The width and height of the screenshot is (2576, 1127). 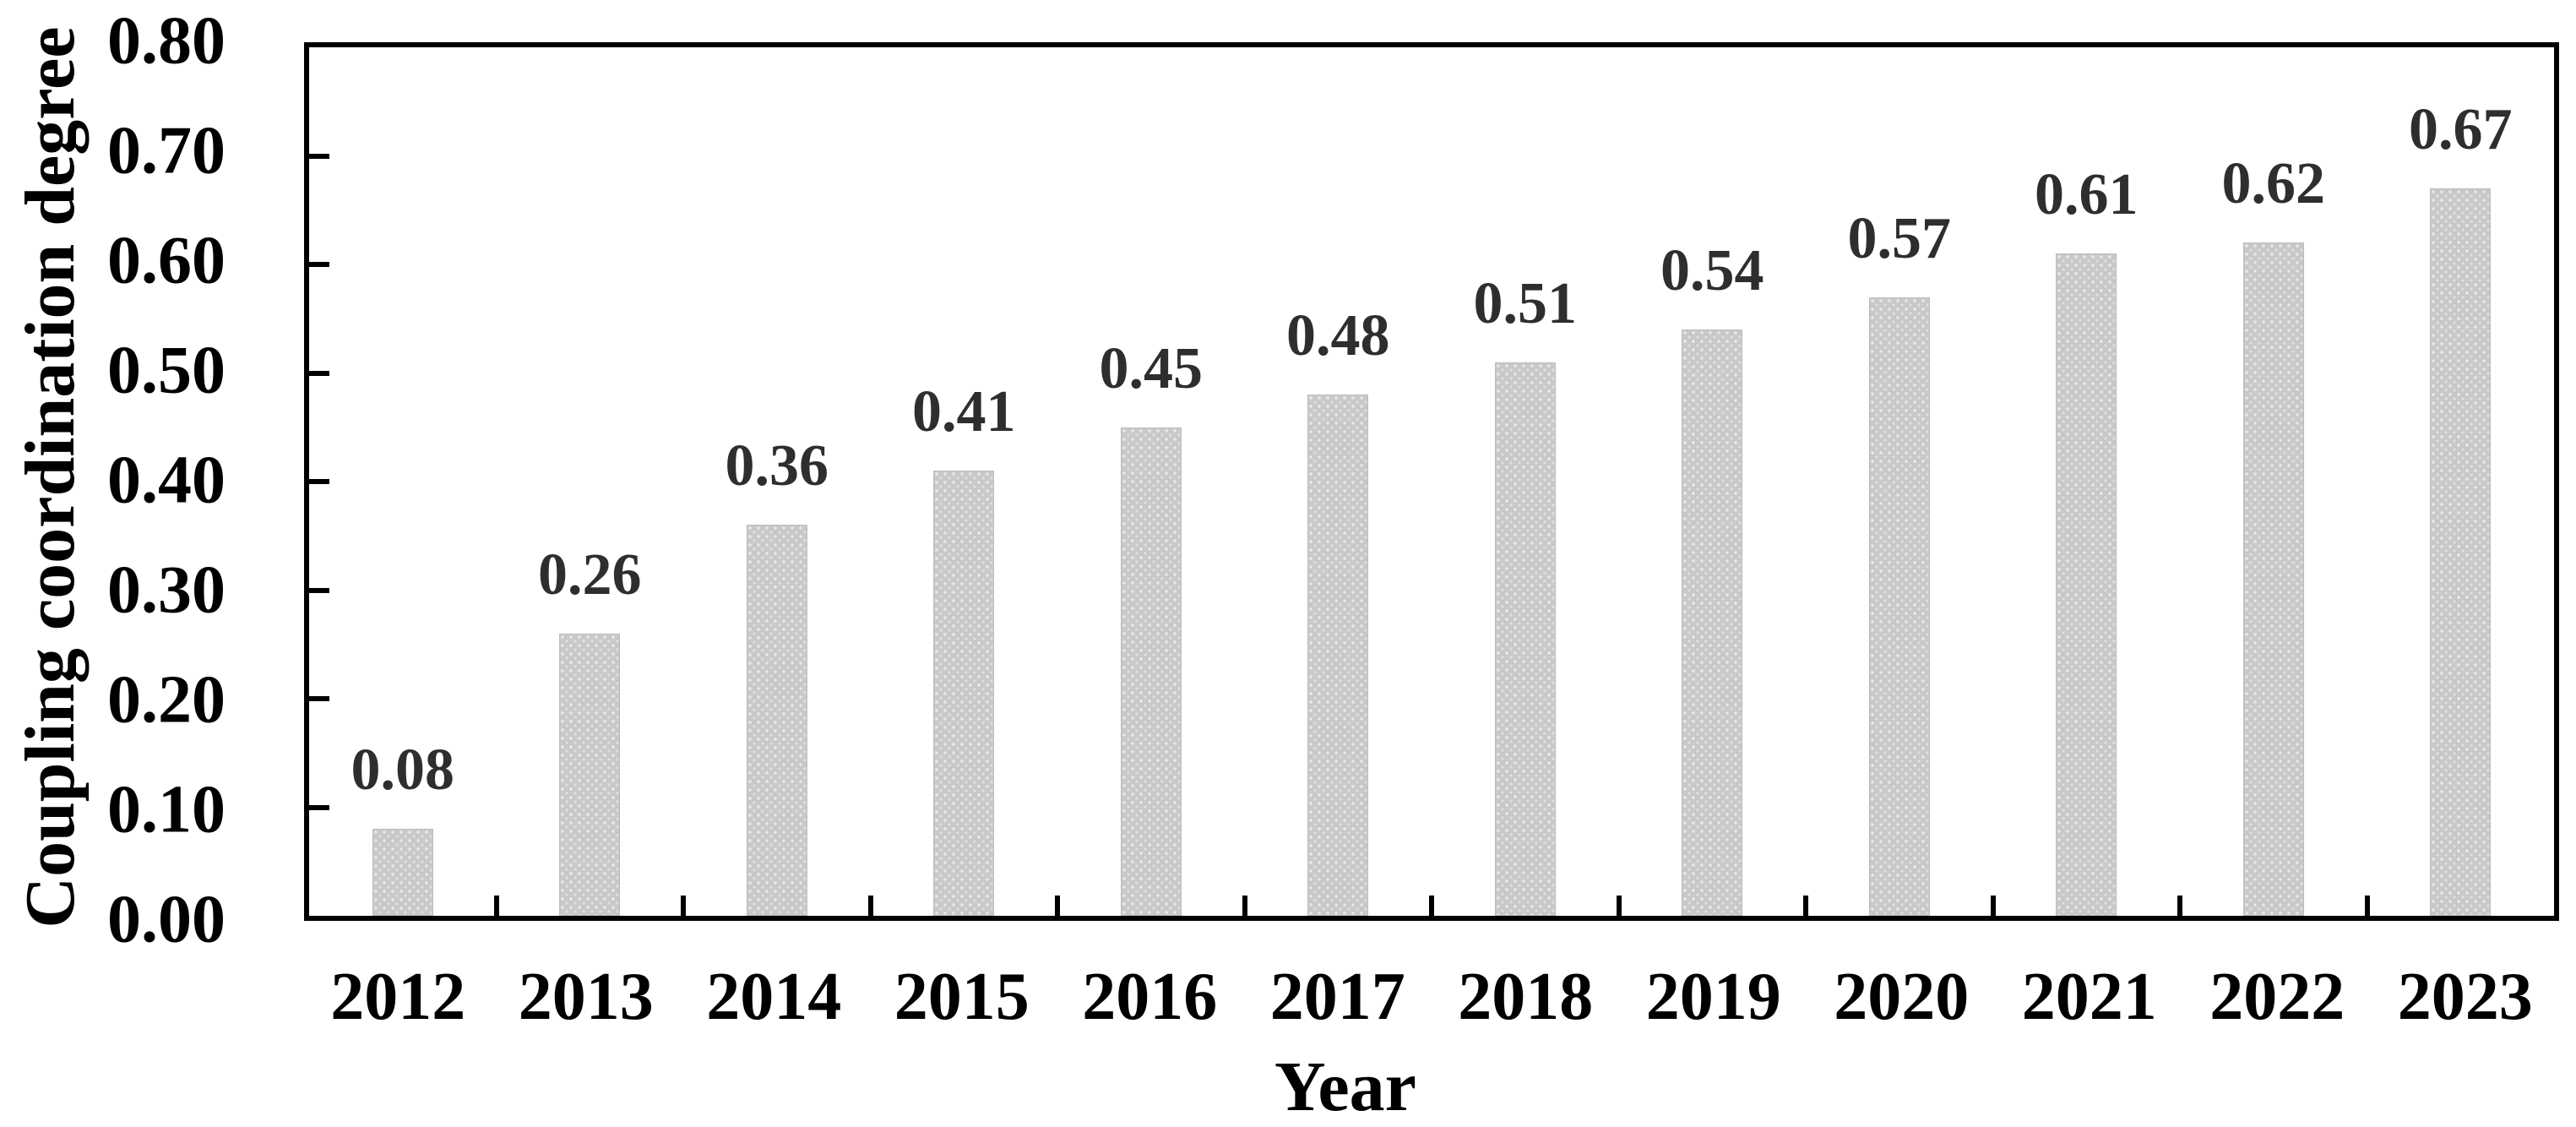 What do you see at coordinates (398, 997) in the screenshot?
I see `x-tick-label-2012: 2012` at bounding box center [398, 997].